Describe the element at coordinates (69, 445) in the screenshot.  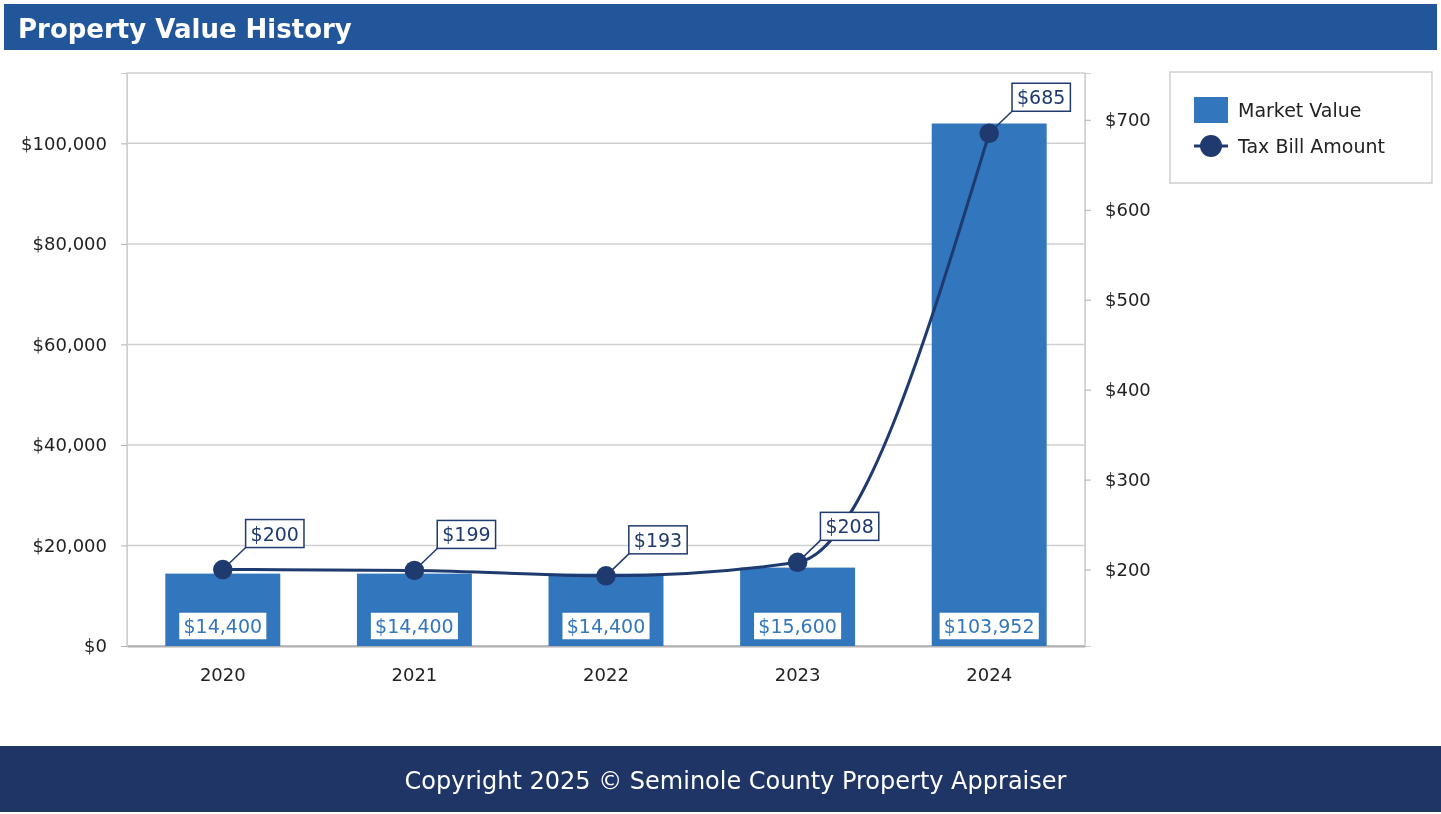
I see `y-tick-label: $40,000` at that location.